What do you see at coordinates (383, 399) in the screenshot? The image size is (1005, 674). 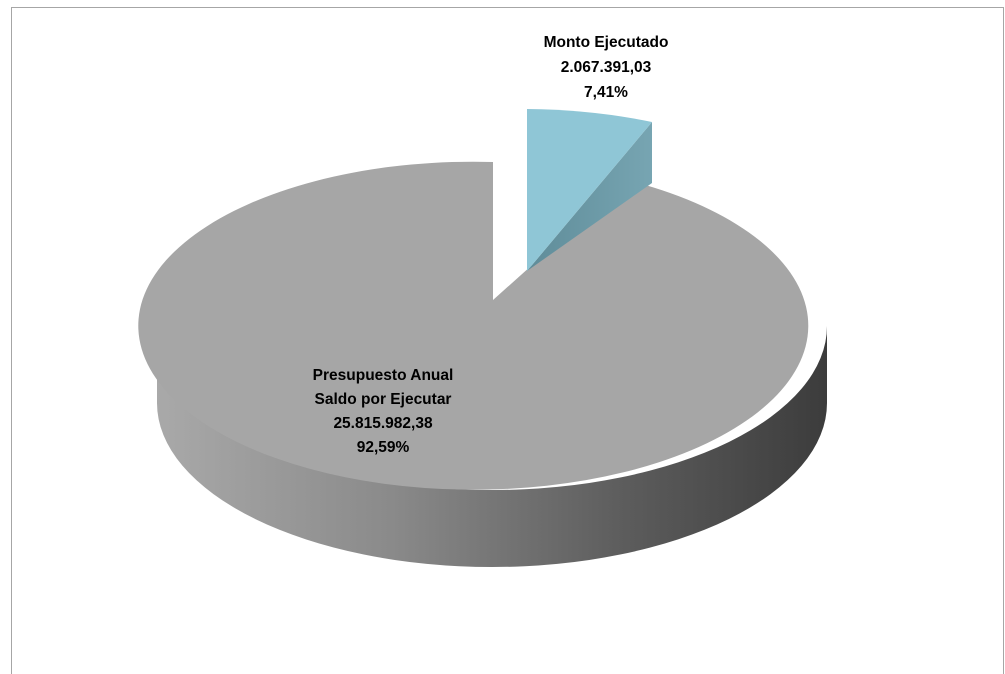 I see `label-presupuesto-name-line2: Saldo por Ejecutar` at bounding box center [383, 399].